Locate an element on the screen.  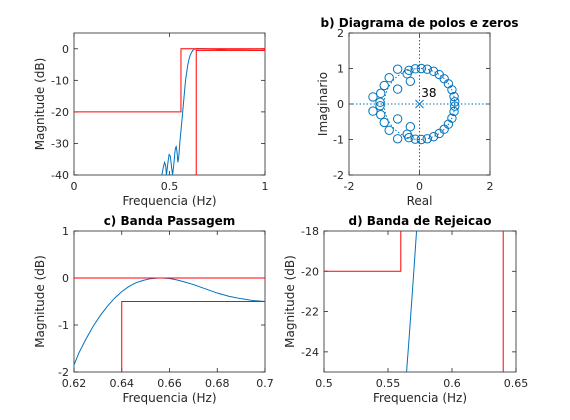
x-tick-label: 0.66 is located at coordinates (169, 383).